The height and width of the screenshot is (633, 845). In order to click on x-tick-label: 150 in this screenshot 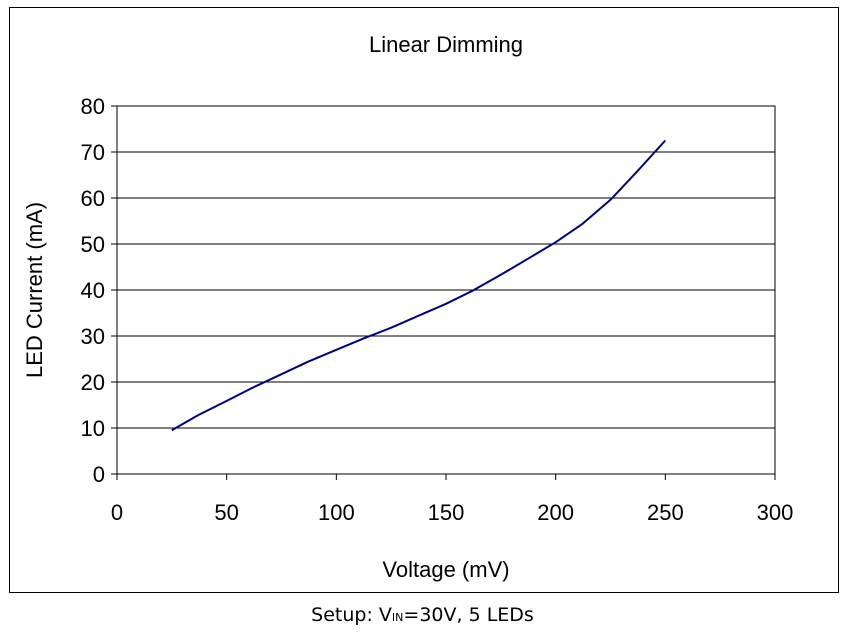, I will do `click(446, 512)`.